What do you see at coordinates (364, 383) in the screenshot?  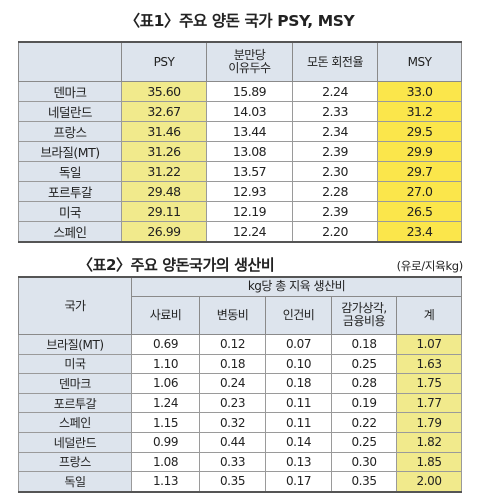 I see `depreciation-cell: 0.28` at bounding box center [364, 383].